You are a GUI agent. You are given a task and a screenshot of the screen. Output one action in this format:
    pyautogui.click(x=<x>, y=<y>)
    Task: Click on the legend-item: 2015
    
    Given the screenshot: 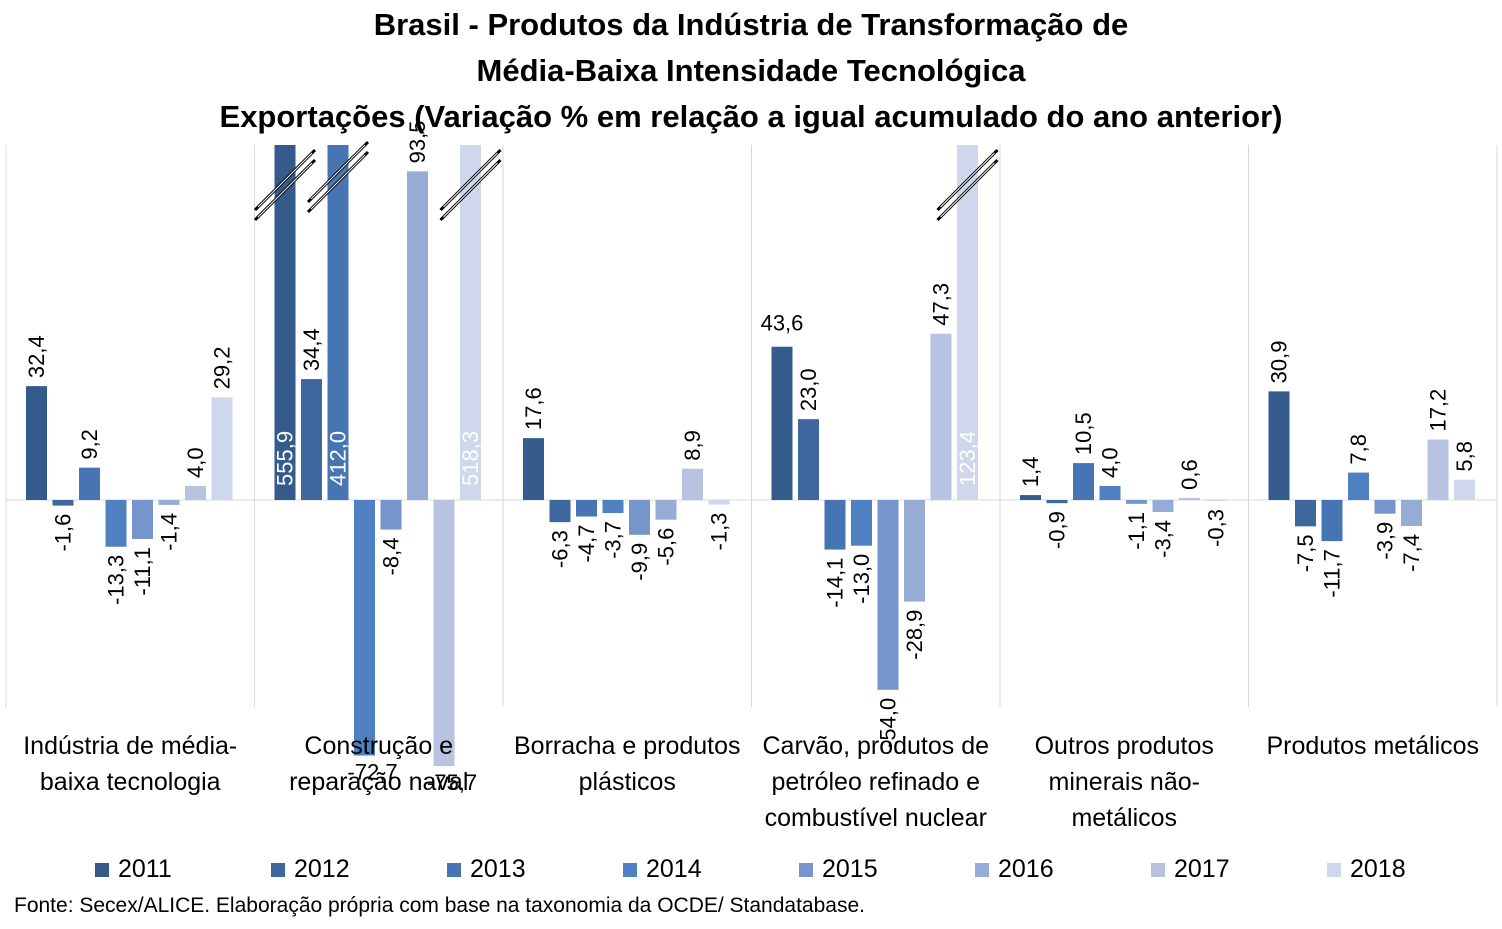 What is the action you would take?
    pyautogui.click(x=887, y=869)
    